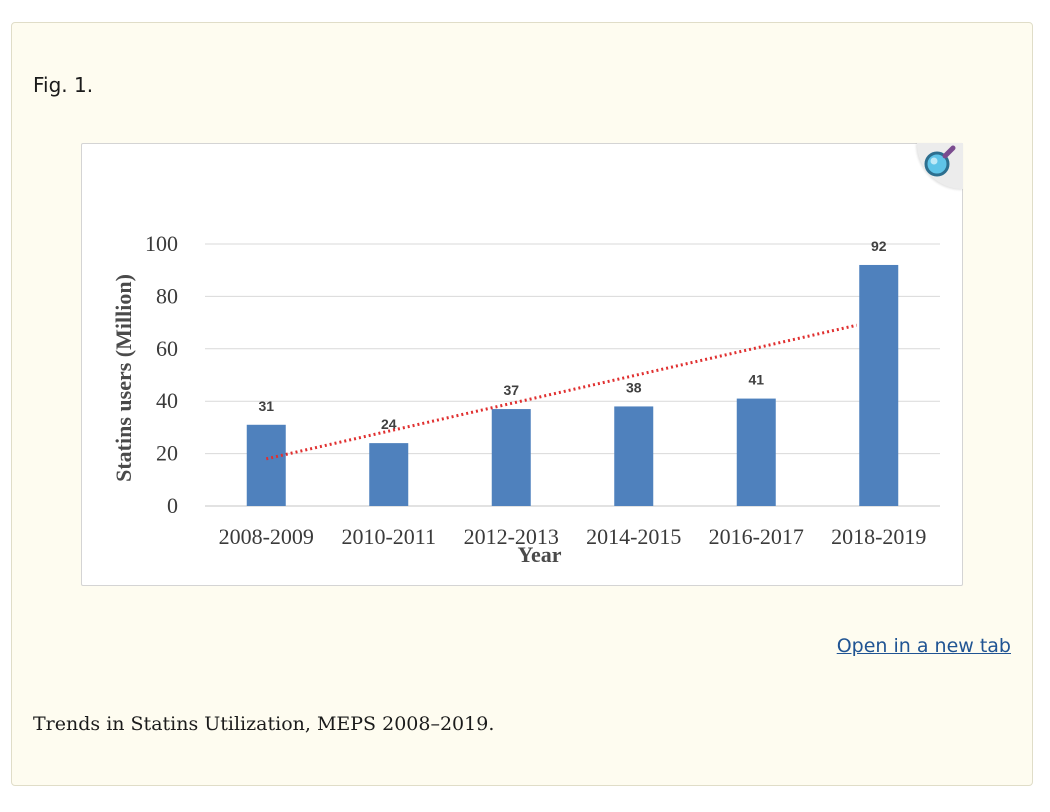 This screenshot has height=812, width=1050. What do you see at coordinates (266, 536) in the screenshot?
I see `x-tick-label: 2008-2009` at bounding box center [266, 536].